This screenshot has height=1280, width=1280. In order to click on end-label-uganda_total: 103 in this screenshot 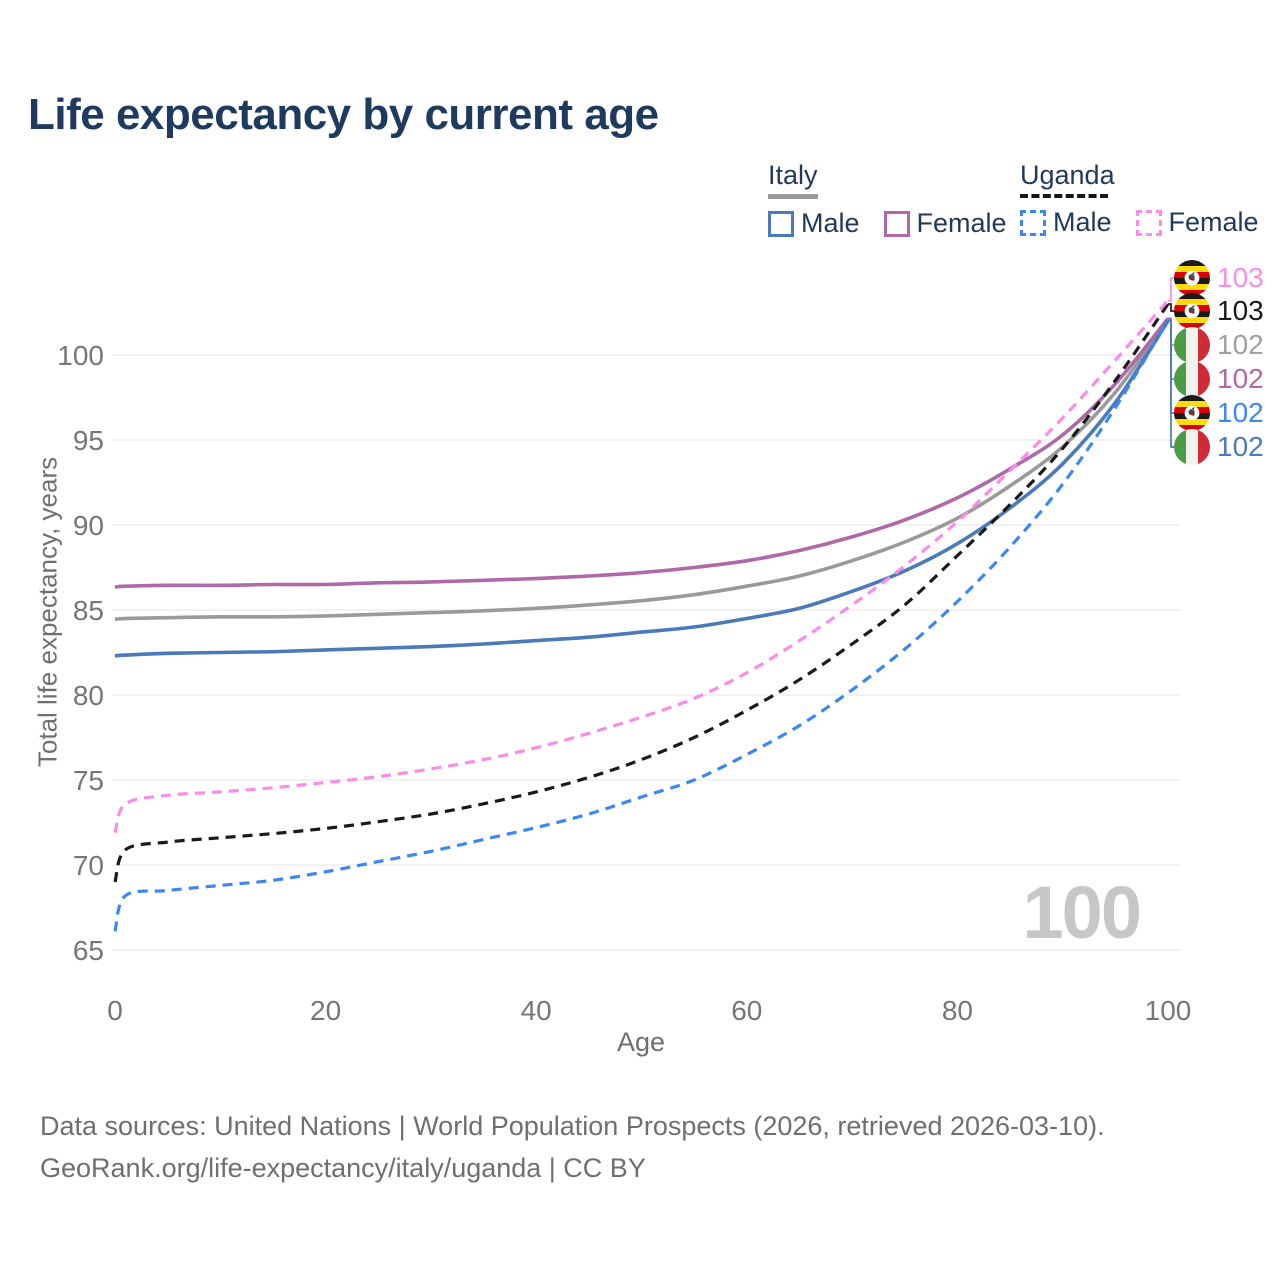, I will do `click(1219, 311)`.